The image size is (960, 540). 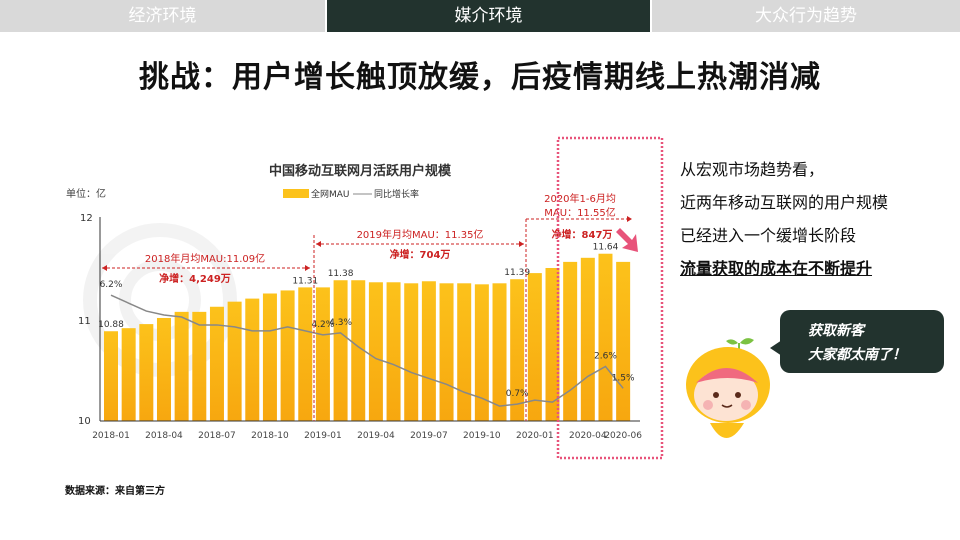 What do you see at coordinates (488, 16) in the screenshot?
I see `tab-media-environment: 媒介环境` at bounding box center [488, 16].